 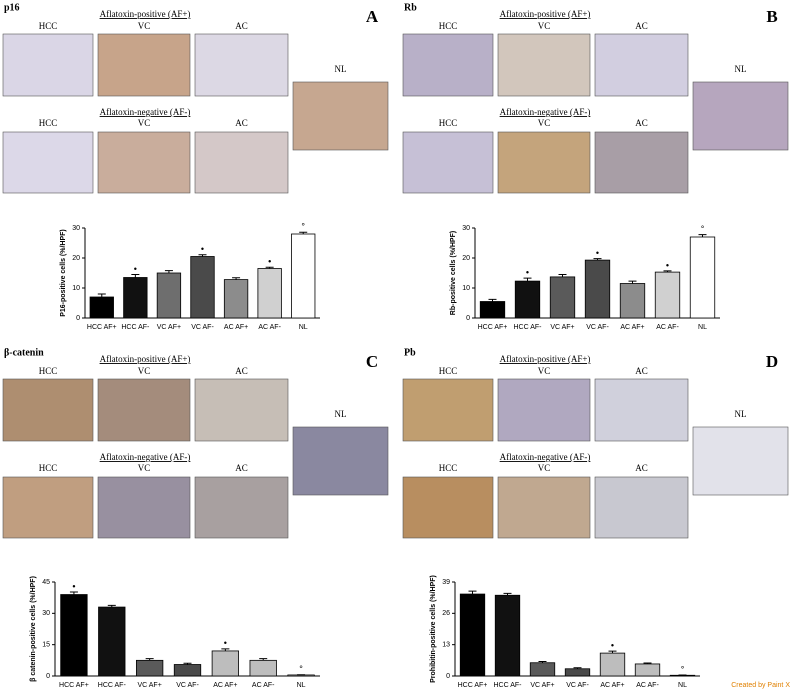 What do you see at coordinates (46, 645) in the screenshot?
I see `y-tick-label: 15` at bounding box center [46, 645].